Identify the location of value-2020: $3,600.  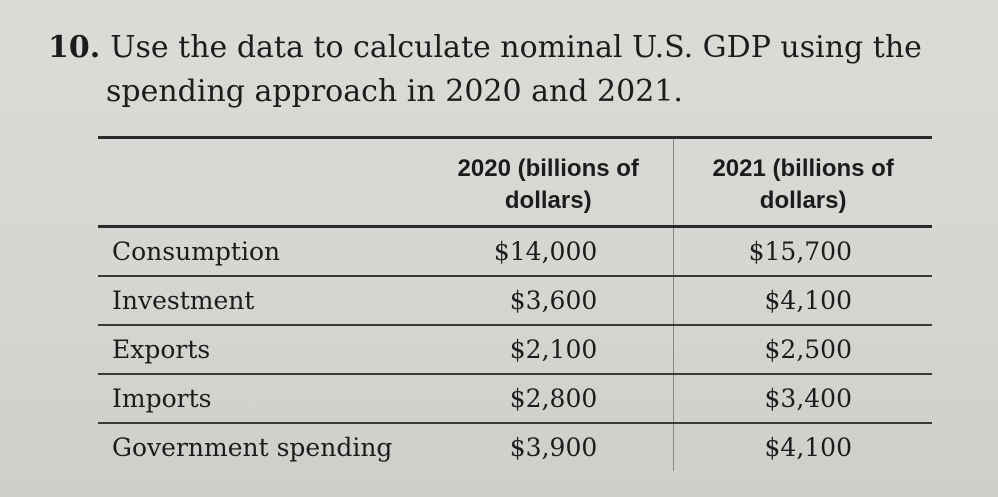
(549, 301).